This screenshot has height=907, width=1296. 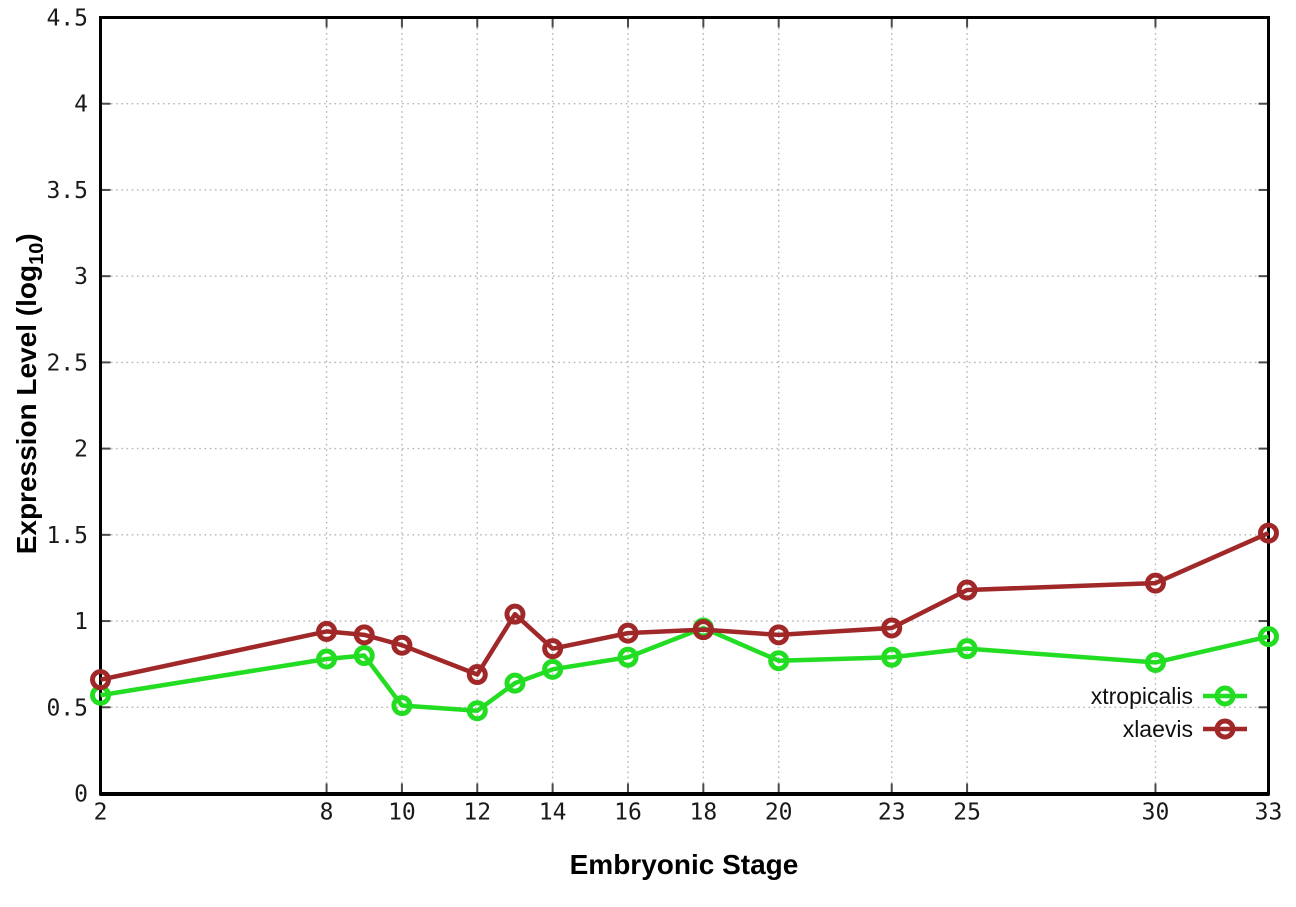 What do you see at coordinates (1157, 729) in the screenshot?
I see `legend-label-xlaevis: xlaevis` at bounding box center [1157, 729].